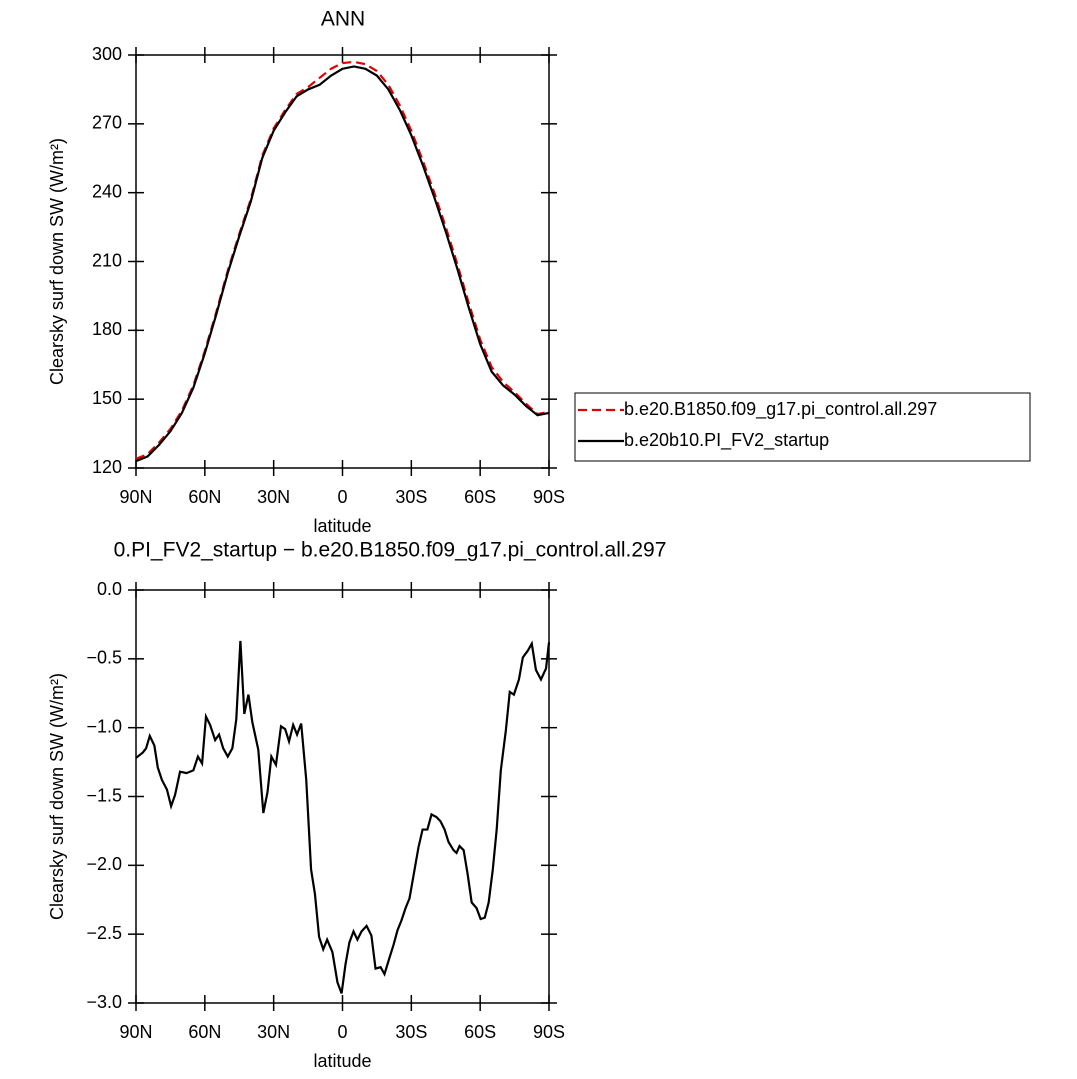 This screenshot has width=1077, height=1079. I want to click on y-tick-label: 150, so click(107, 398).